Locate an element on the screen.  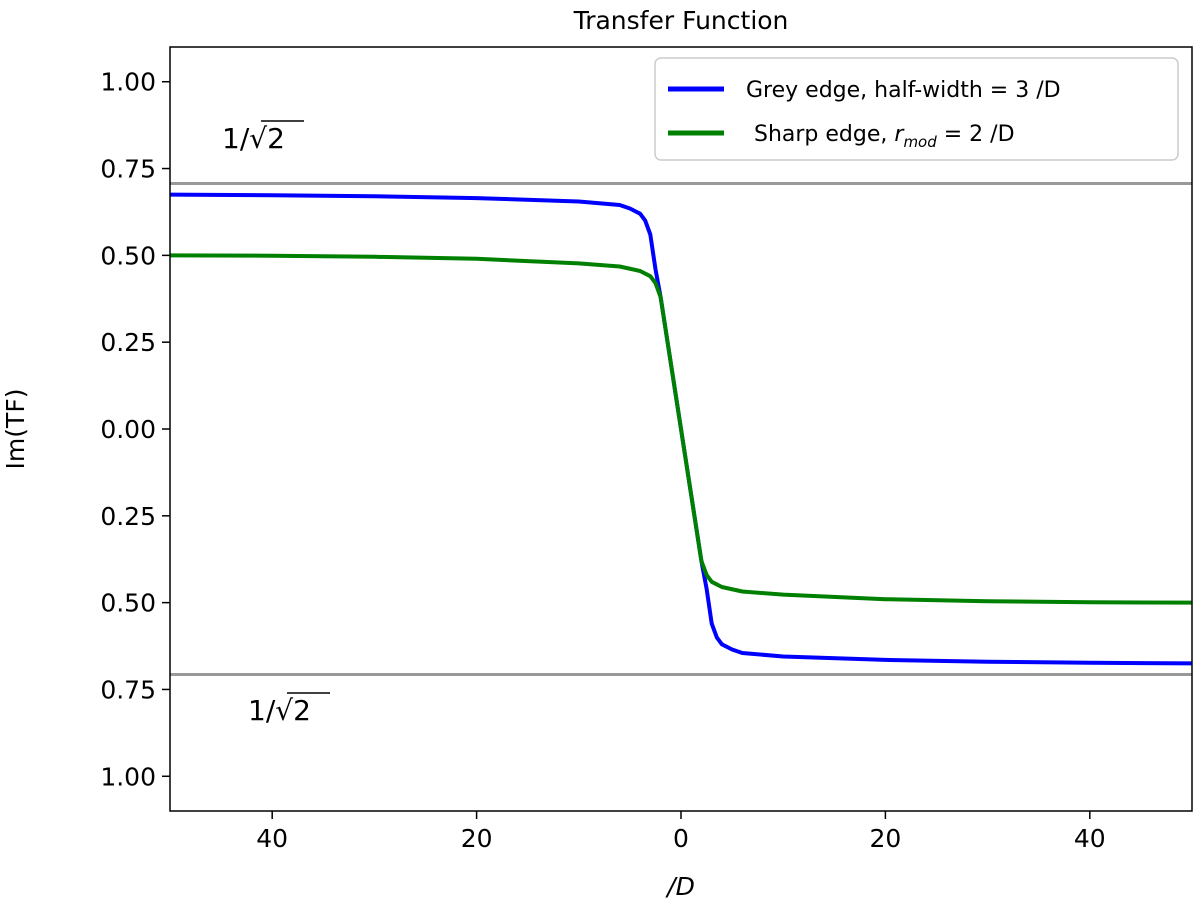
x-tick-label: 0 is located at coordinates (681, 838).